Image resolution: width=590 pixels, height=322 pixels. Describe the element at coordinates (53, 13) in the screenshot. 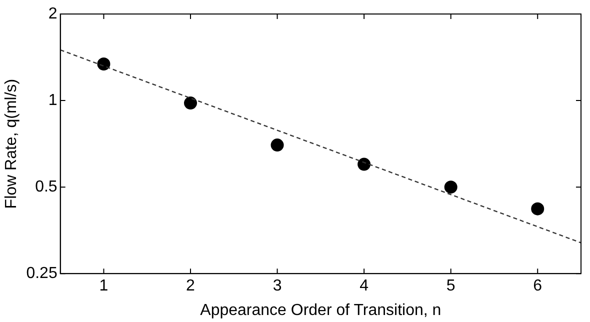

I see `y-tick-label: 2` at that location.